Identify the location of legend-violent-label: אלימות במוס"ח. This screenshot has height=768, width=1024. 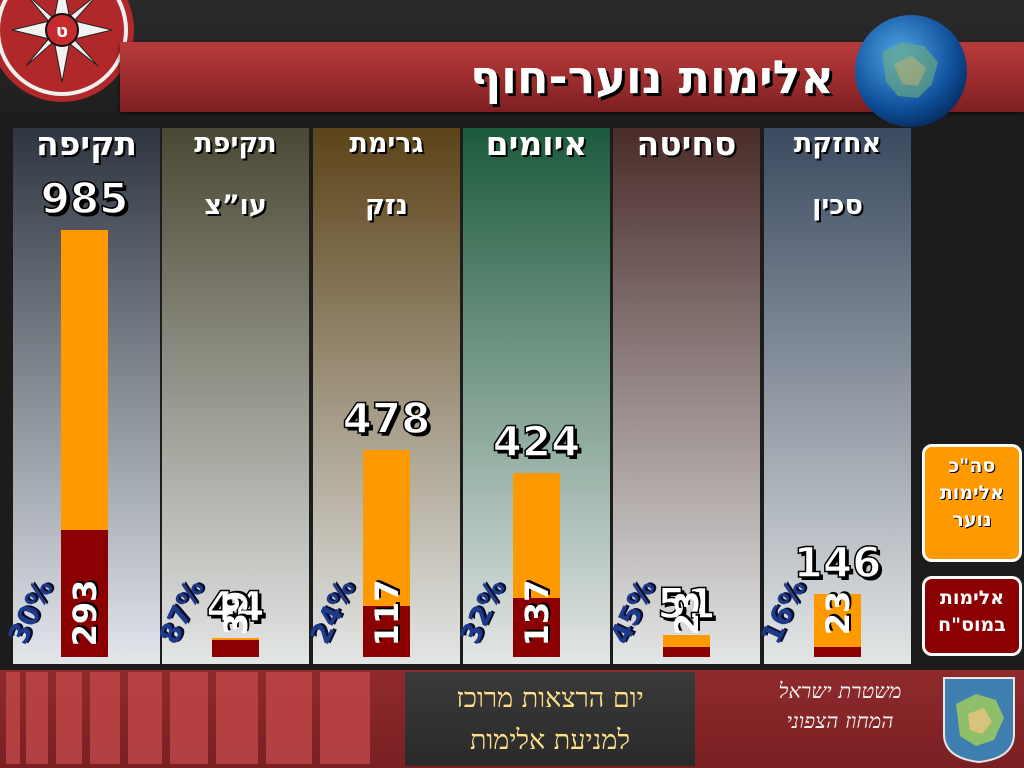
(972, 611).